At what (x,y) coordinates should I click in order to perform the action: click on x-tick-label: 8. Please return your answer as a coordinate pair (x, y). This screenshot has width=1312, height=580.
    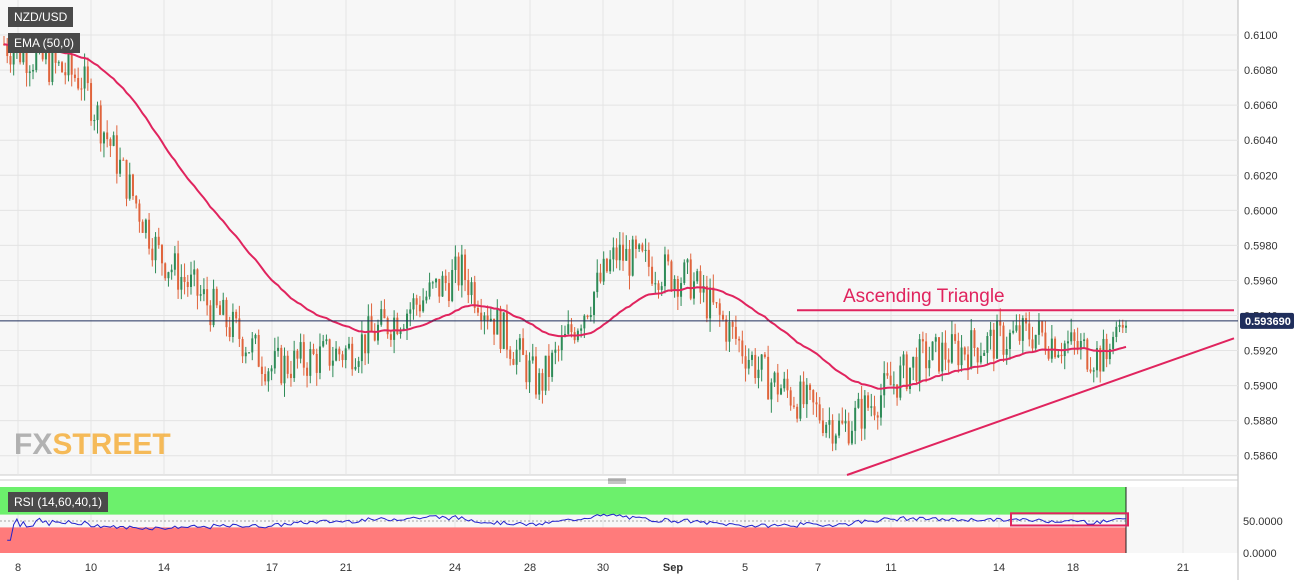
    Looking at the image, I should click on (18, 568).